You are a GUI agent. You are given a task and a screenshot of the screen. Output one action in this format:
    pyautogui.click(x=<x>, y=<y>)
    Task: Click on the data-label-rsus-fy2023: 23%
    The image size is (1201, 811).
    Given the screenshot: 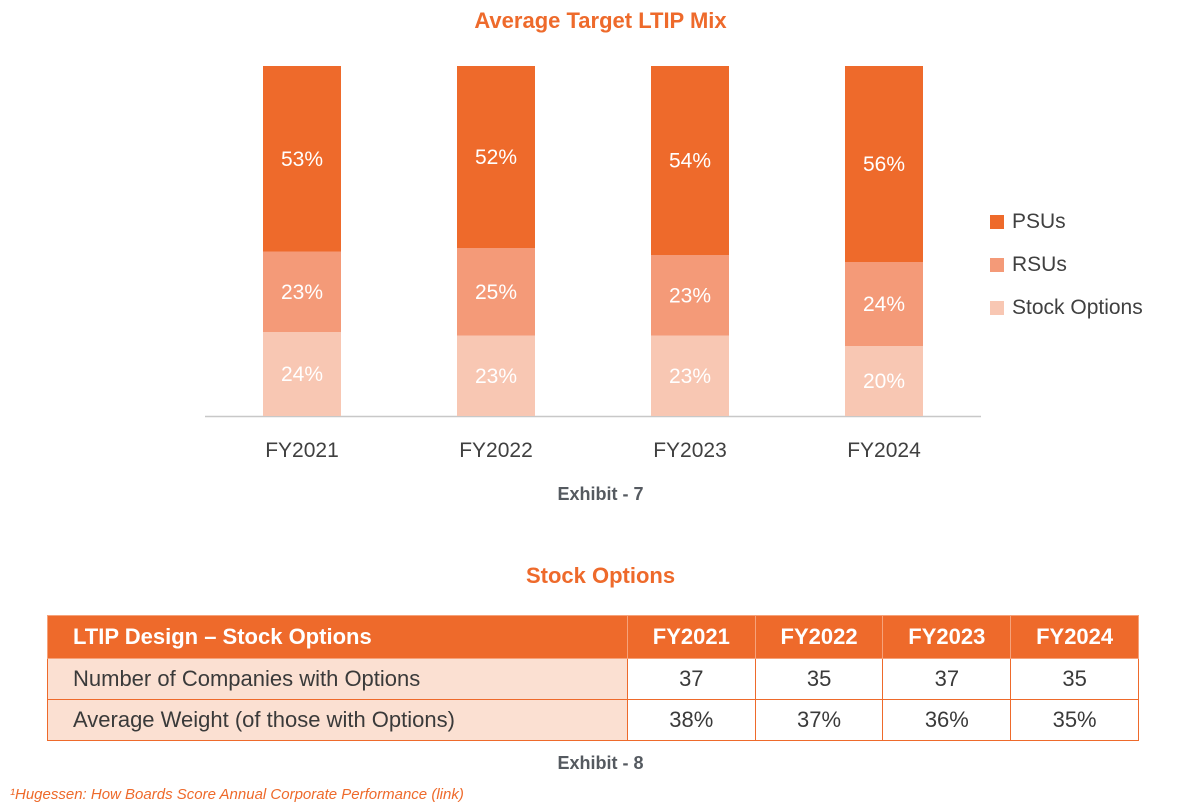 What is the action you would take?
    pyautogui.click(x=690, y=295)
    